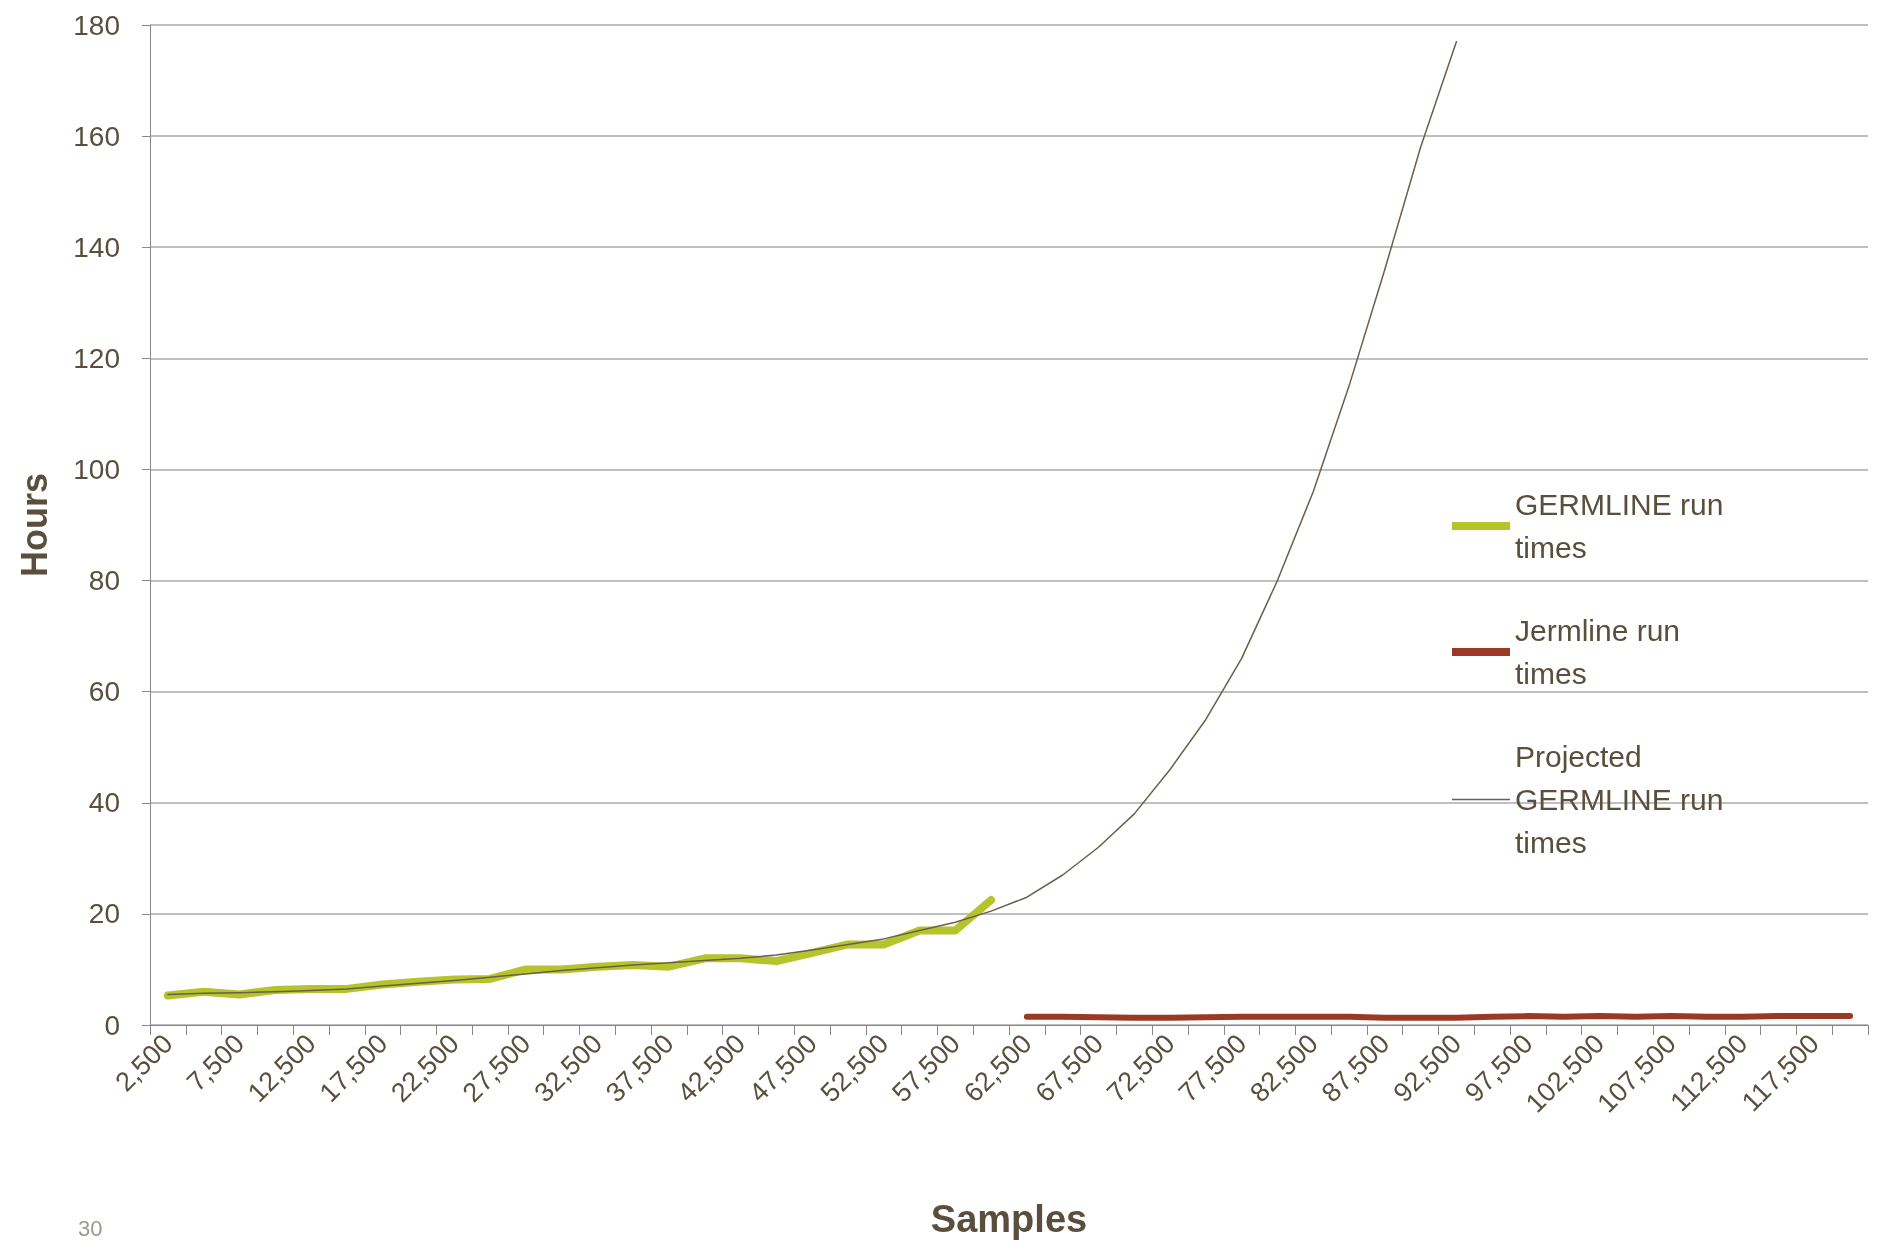 This screenshot has width=1878, height=1251. What do you see at coordinates (1602, 652) in the screenshot?
I see `legend-label: Jermline run times` at bounding box center [1602, 652].